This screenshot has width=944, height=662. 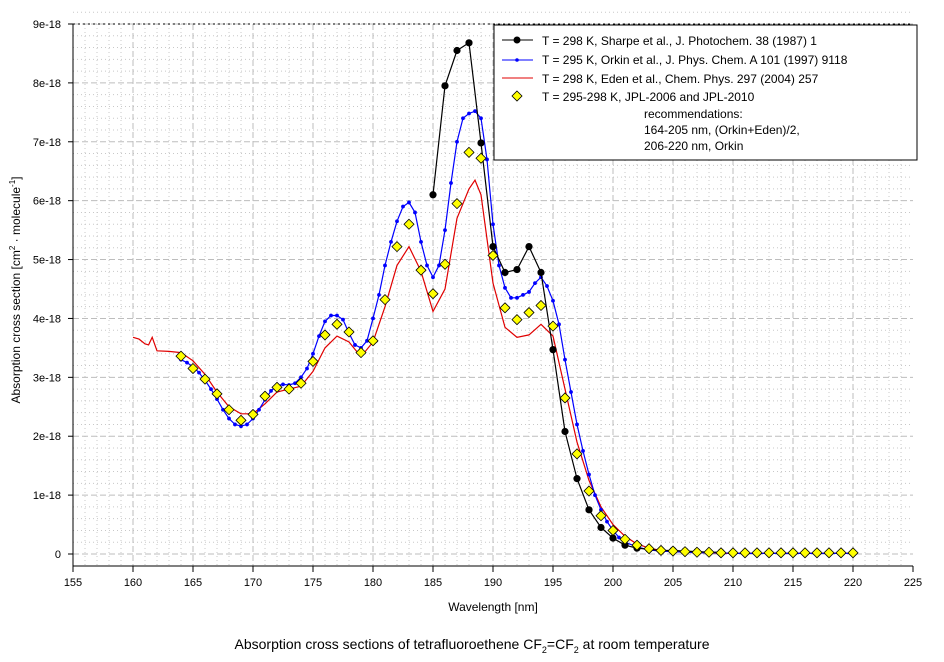 I want to click on legend-box, so click(x=705, y=92).